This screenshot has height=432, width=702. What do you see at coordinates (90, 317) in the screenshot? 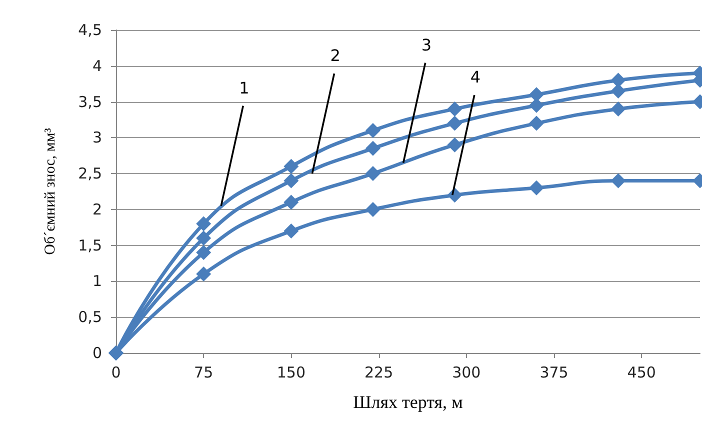
I see `y-tick-label: 0,5` at bounding box center [90, 317].